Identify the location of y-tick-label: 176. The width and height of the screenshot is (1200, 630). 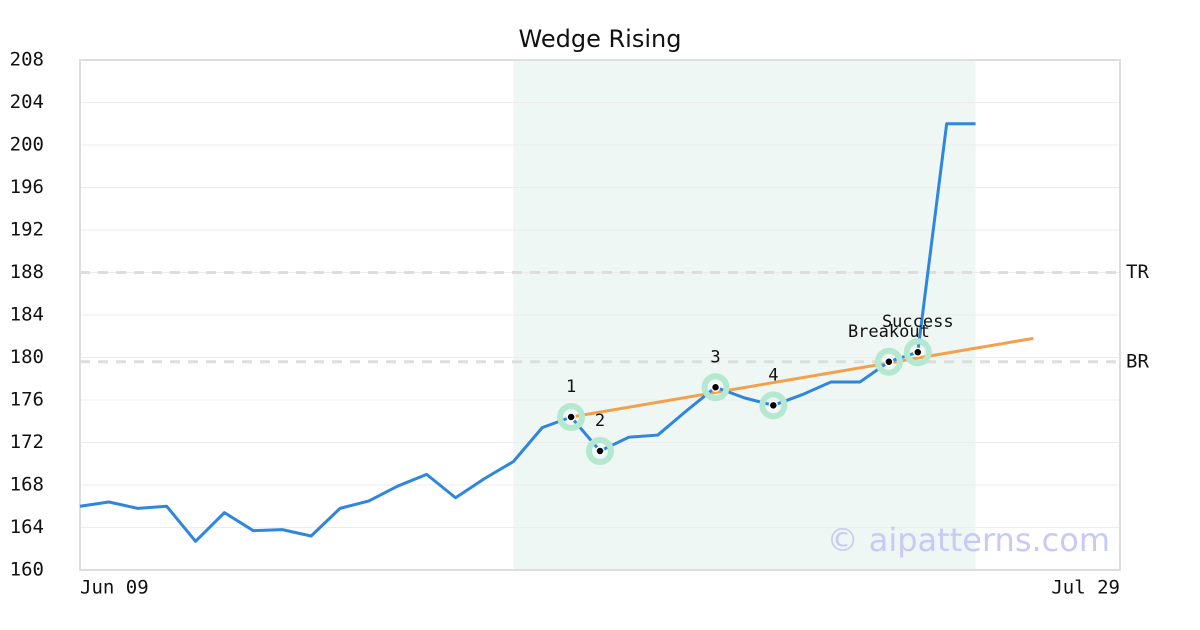
(27, 400).